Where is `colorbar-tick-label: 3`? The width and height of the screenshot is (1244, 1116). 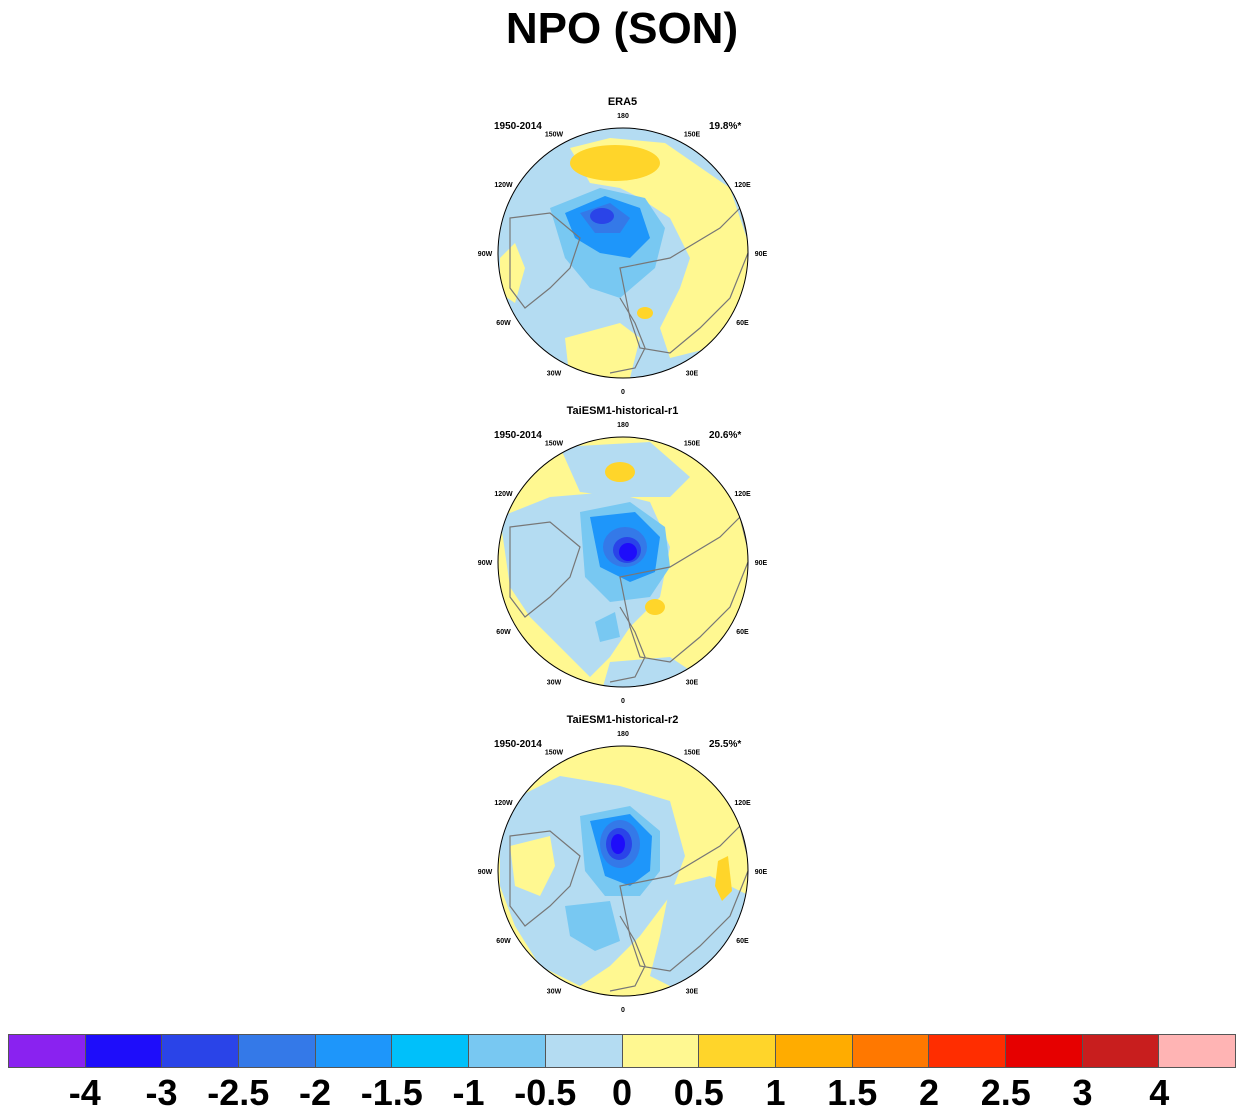
colorbar-tick-label: 3 is located at coordinates (1082, 1092).